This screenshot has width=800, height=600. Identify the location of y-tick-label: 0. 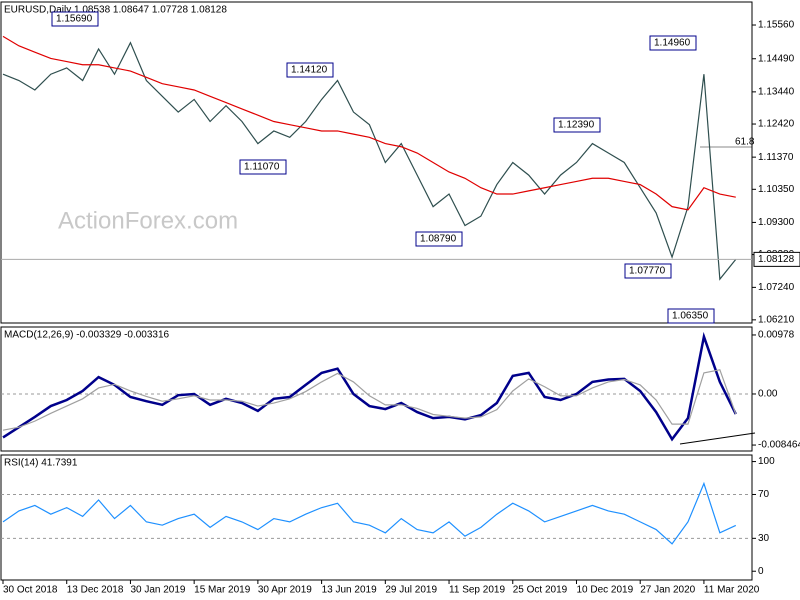
(761, 571).